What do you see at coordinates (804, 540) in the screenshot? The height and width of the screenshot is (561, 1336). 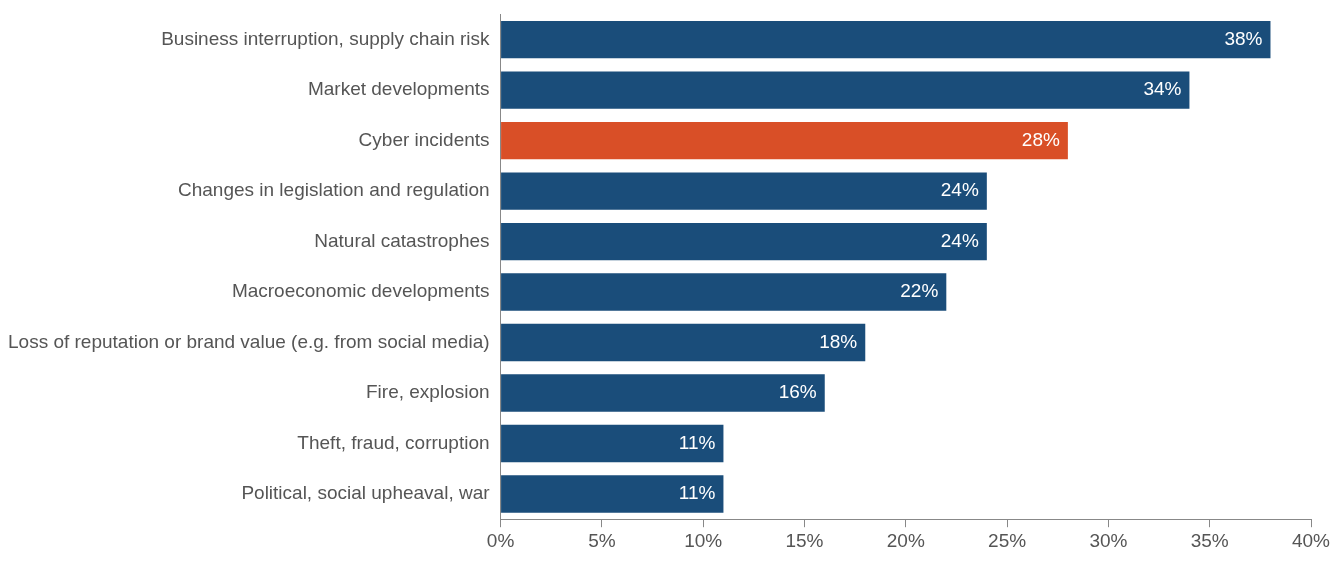 I see `x-tick-label: 15%` at bounding box center [804, 540].